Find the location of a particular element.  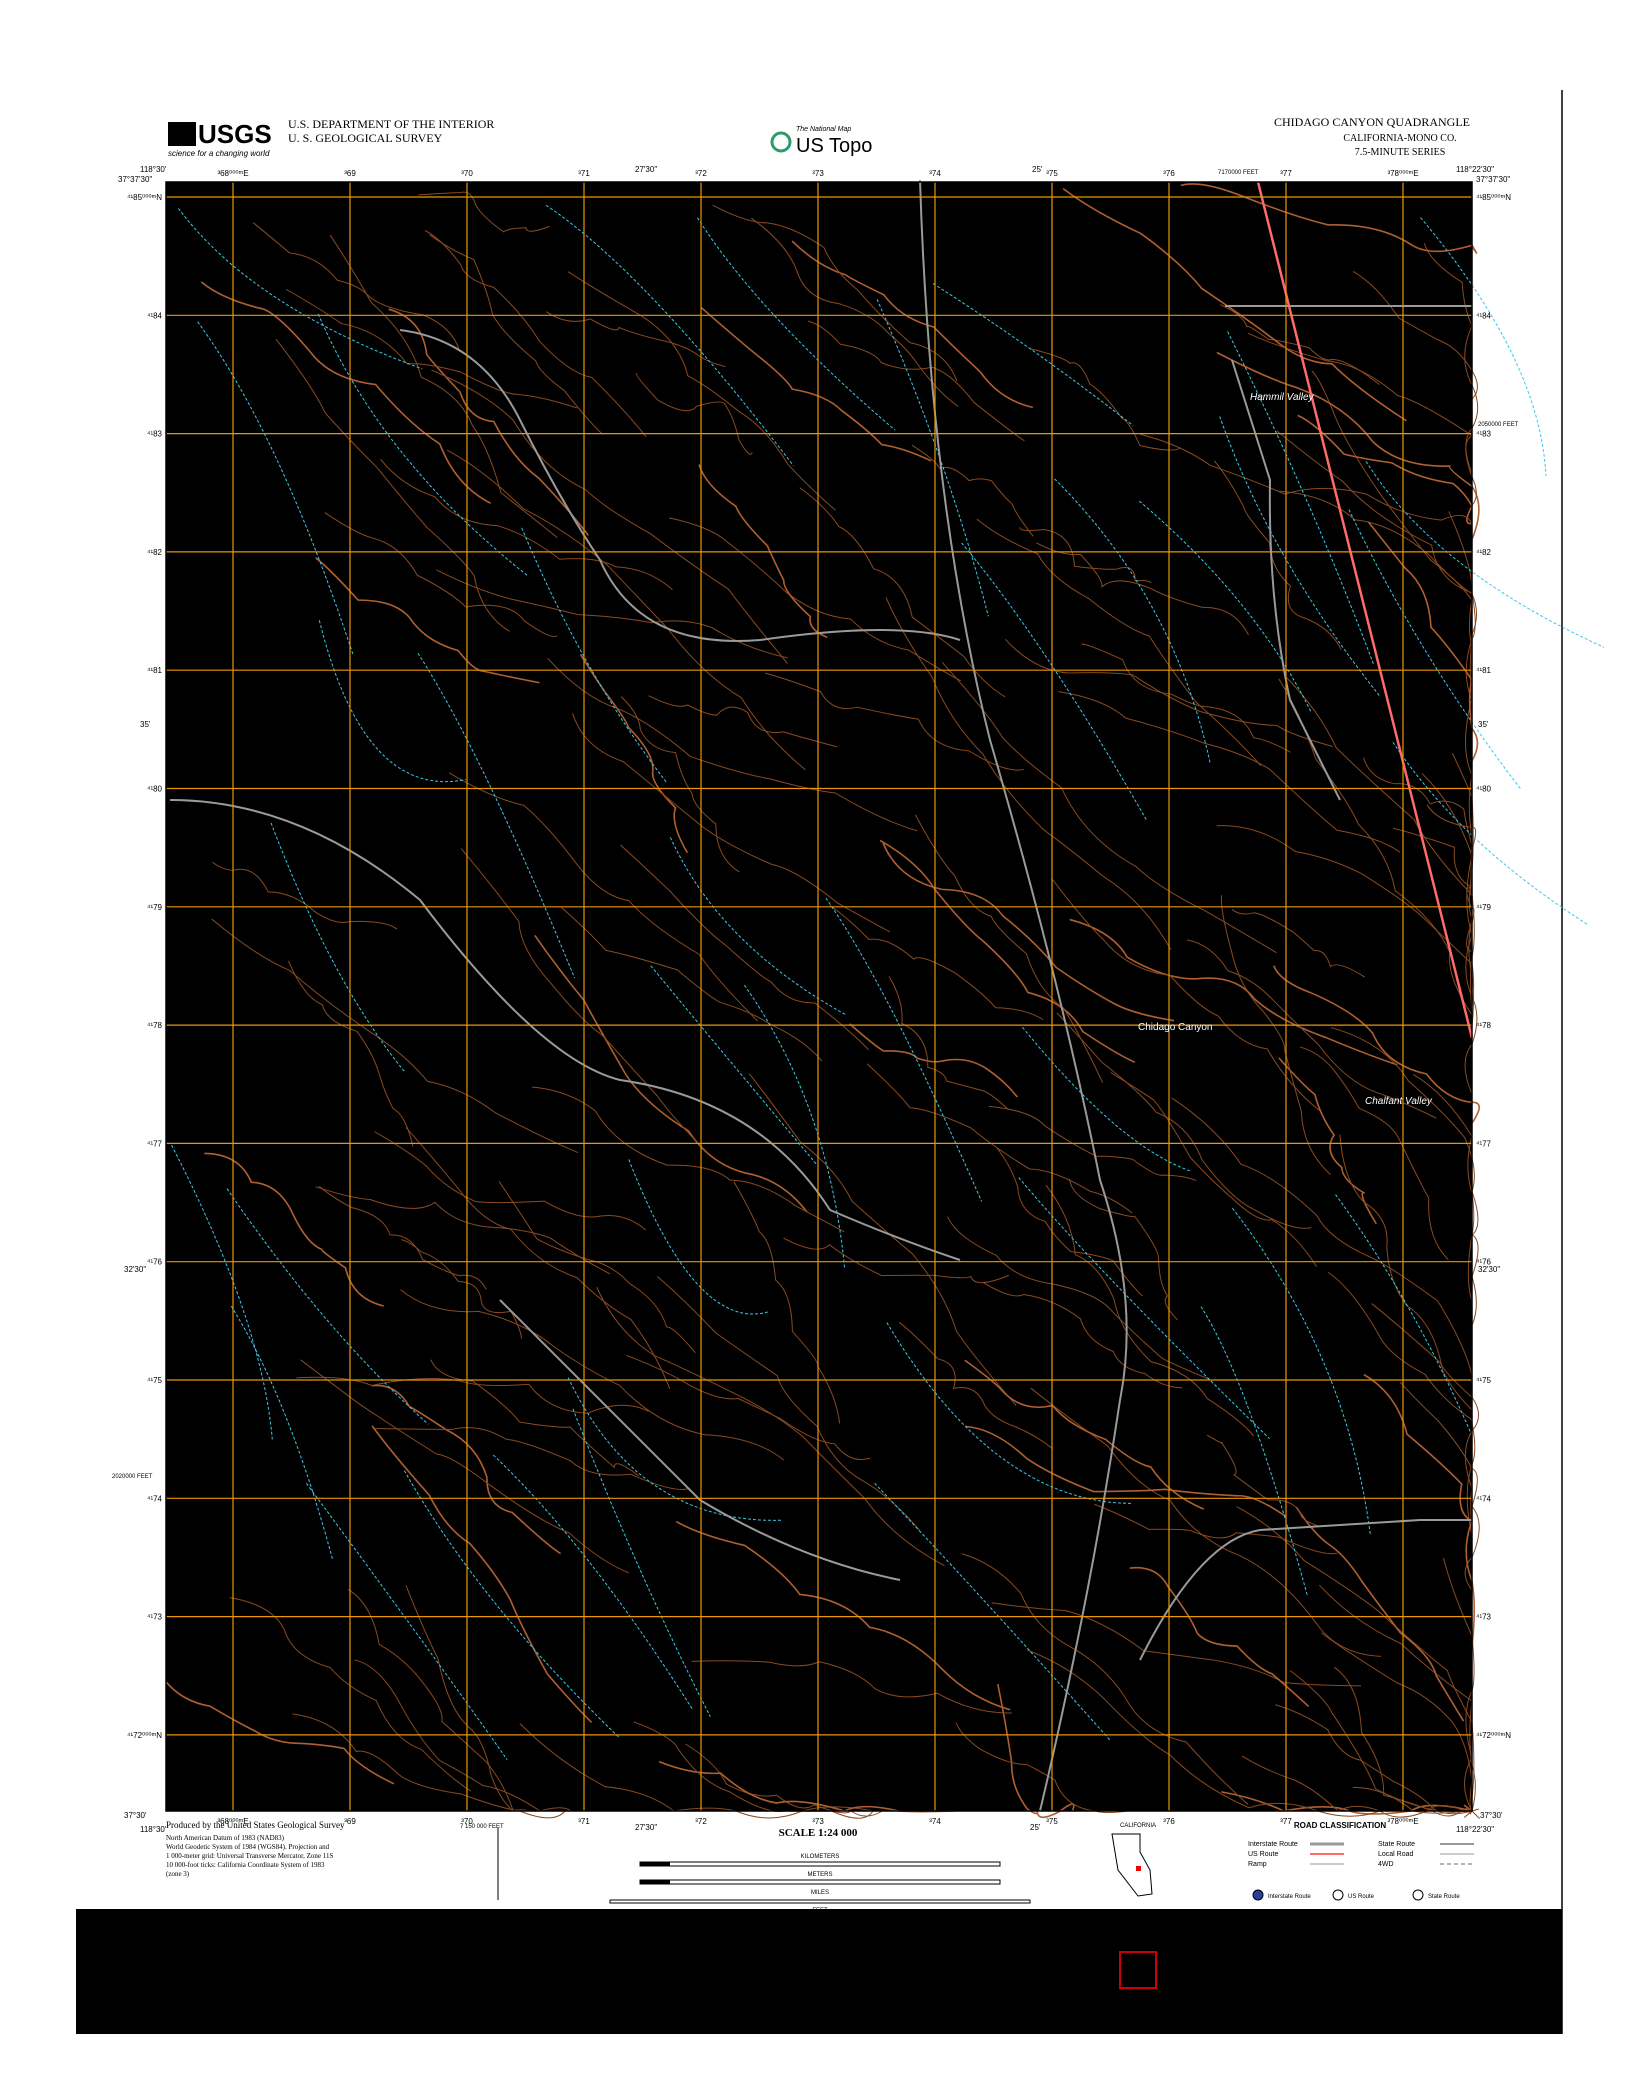

scale-unit: METERS is located at coordinates (819, 1875).